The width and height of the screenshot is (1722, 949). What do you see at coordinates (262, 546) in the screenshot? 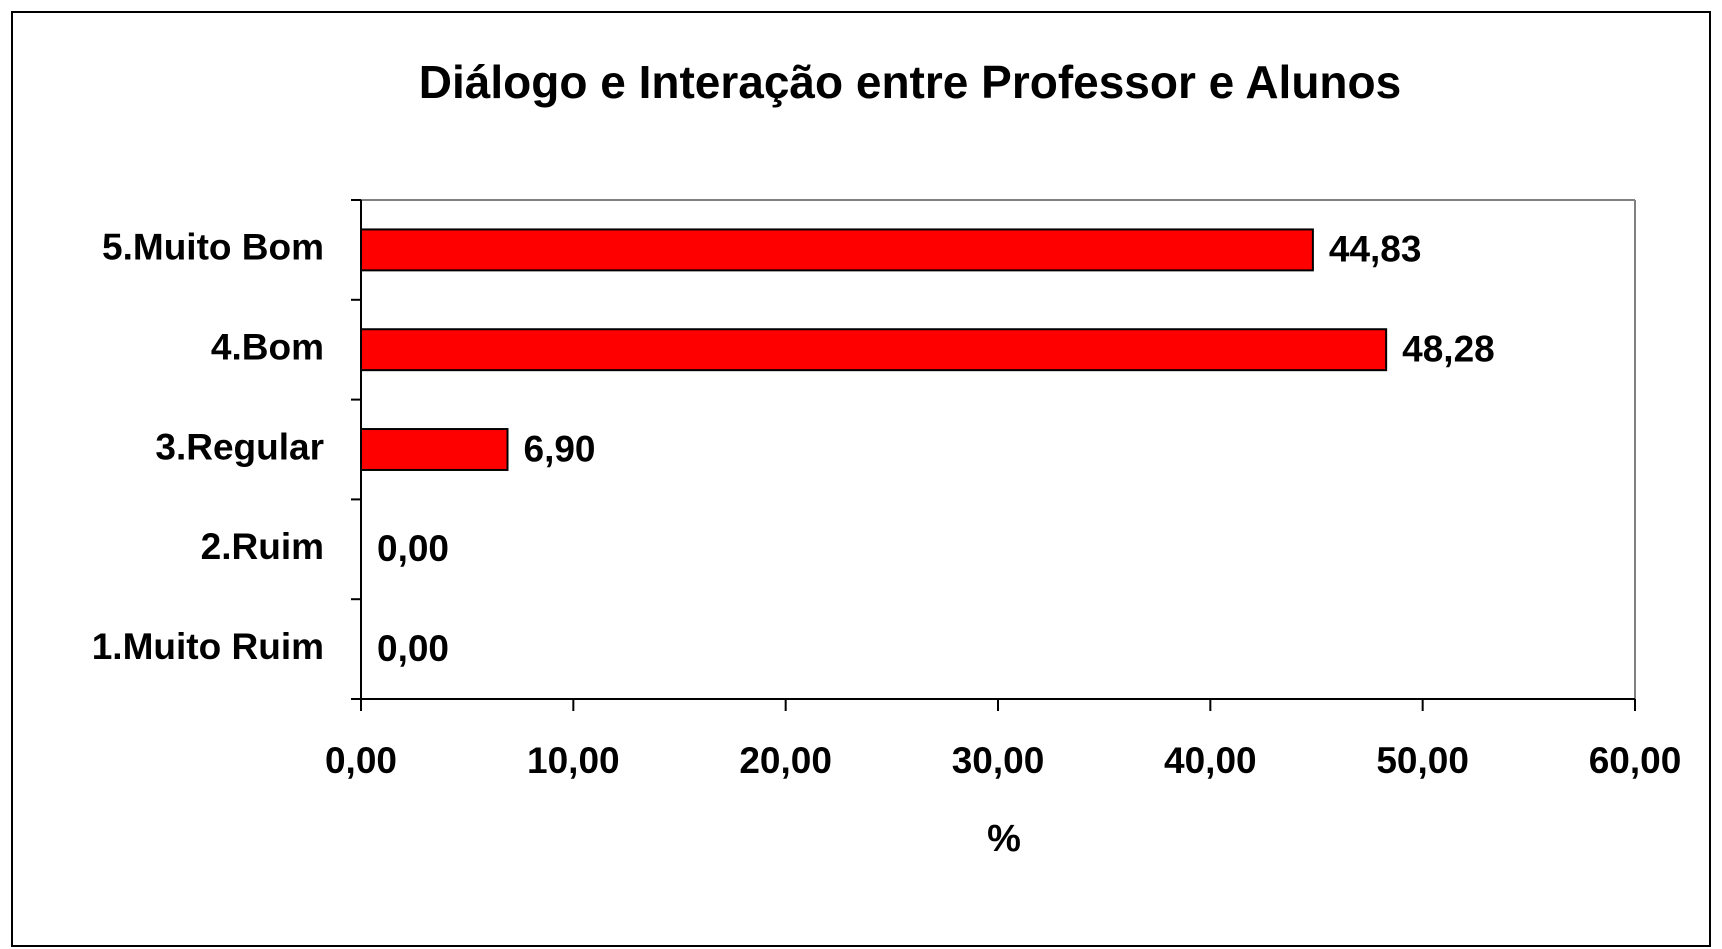
I see `y-tick-label: 2.Ruim` at bounding box center [262, 546].